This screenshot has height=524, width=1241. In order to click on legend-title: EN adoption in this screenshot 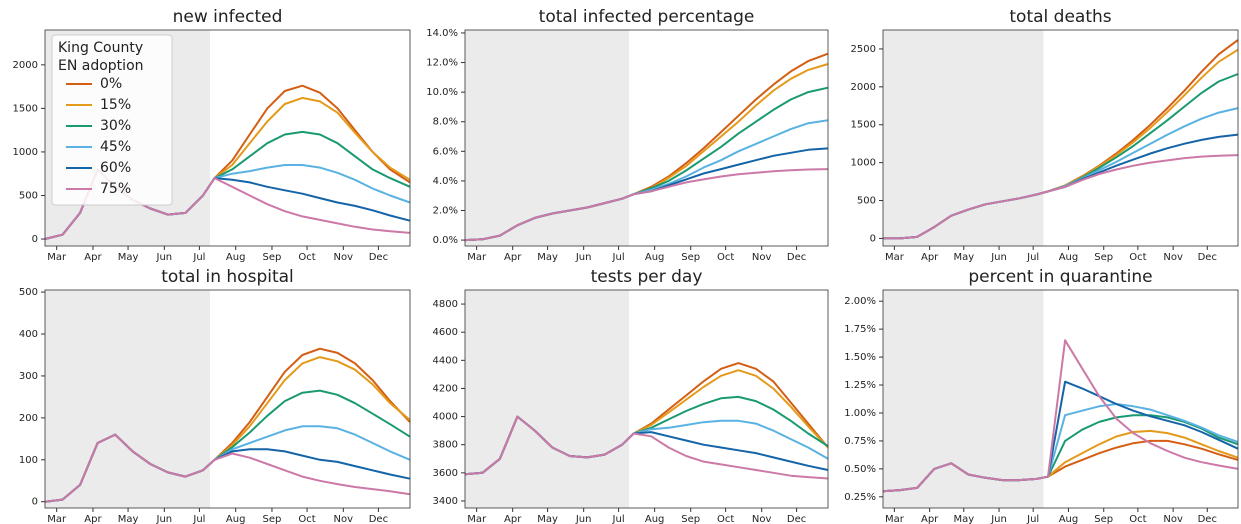, I will do `click(101, 66)`.